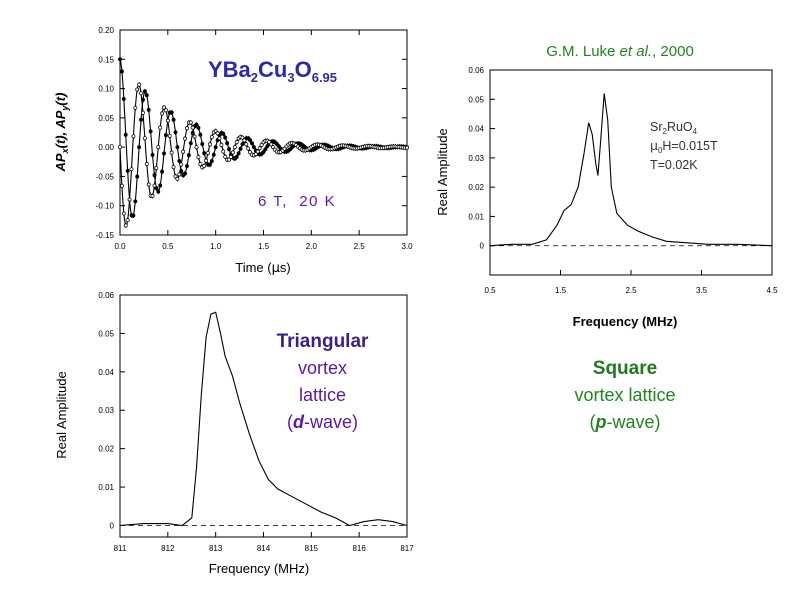 The image size is (800, 600). Describe the element at coordinates (106, 59) in the screenshot. I see `y-tick-label: 0.15` at that location.